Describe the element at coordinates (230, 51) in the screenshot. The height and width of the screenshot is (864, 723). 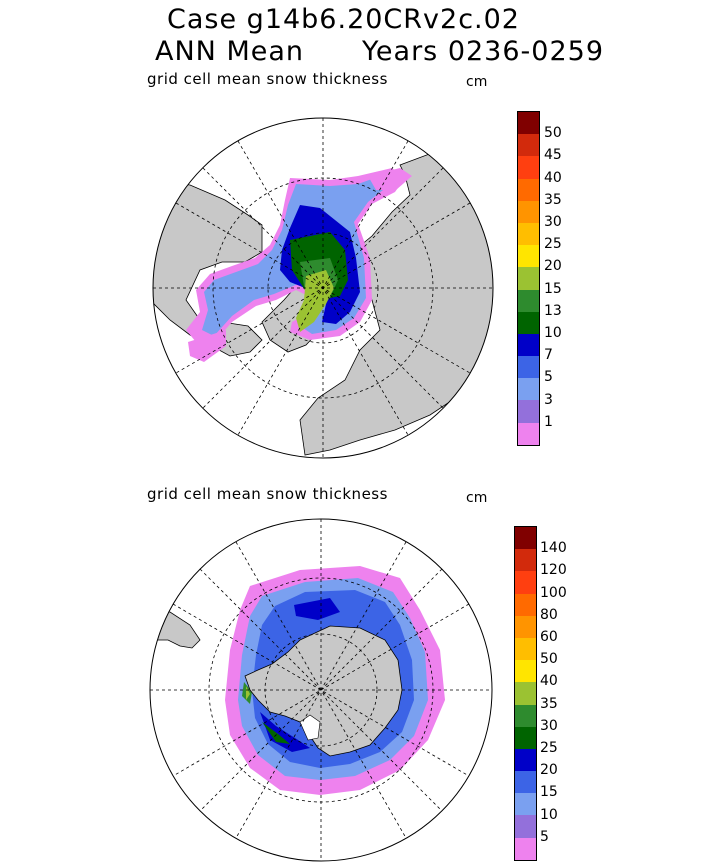
I see `season-label: ANN Mean` at that location.